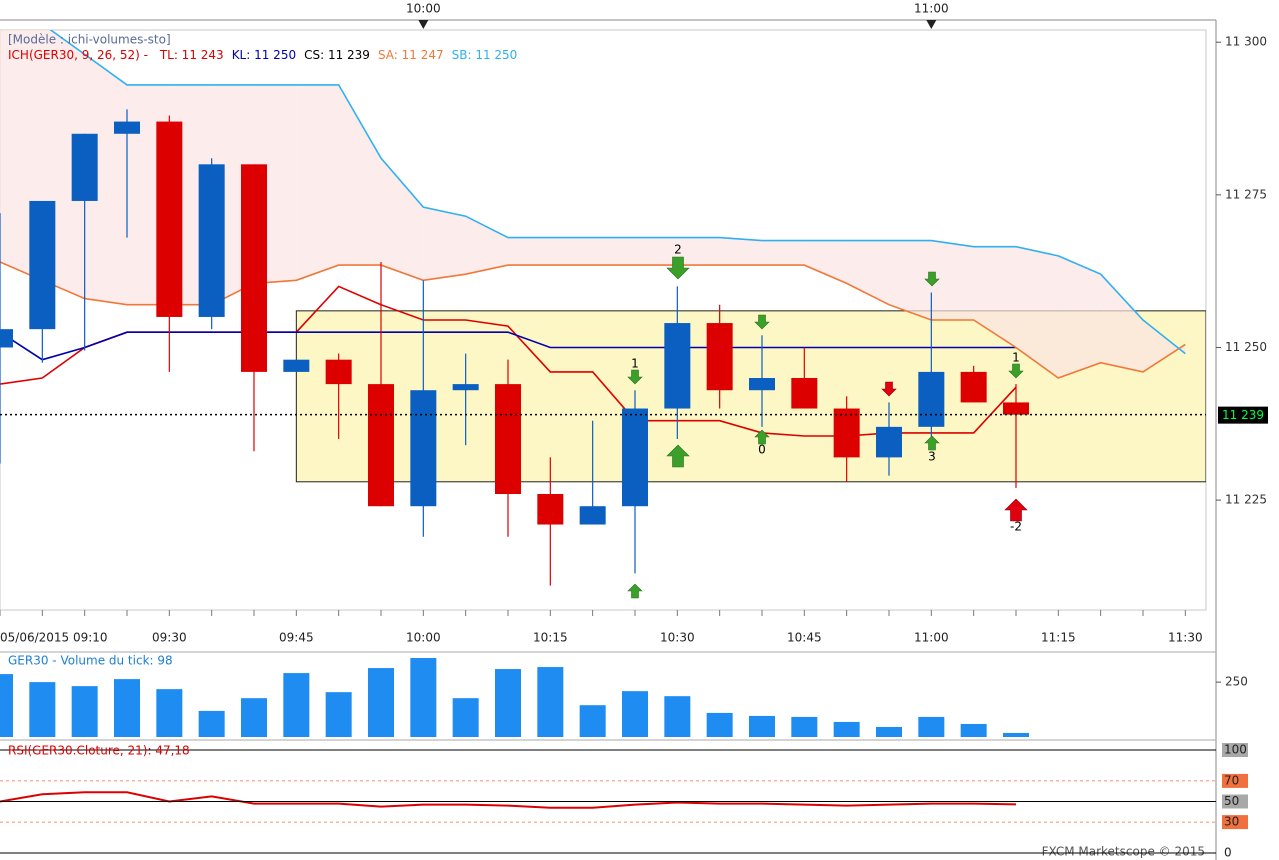 Image resolution: width=1279 pixels, height=860 pixels. Describe the element at coordinates (1185, 638) in the screenshot. I see `x-tick-label: 11:30` at that location.